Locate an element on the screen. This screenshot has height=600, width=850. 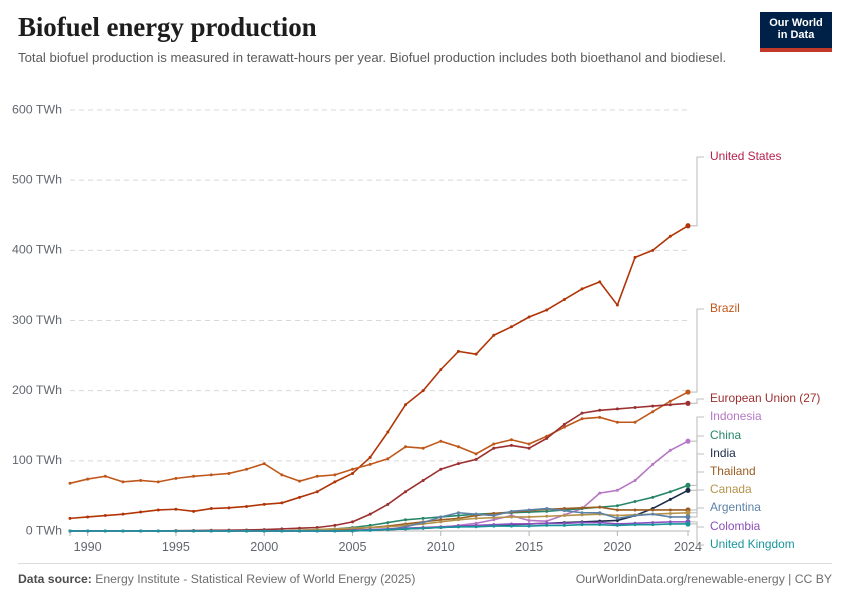
legend-label-united-states: United States is located at coordinates (745, 156).